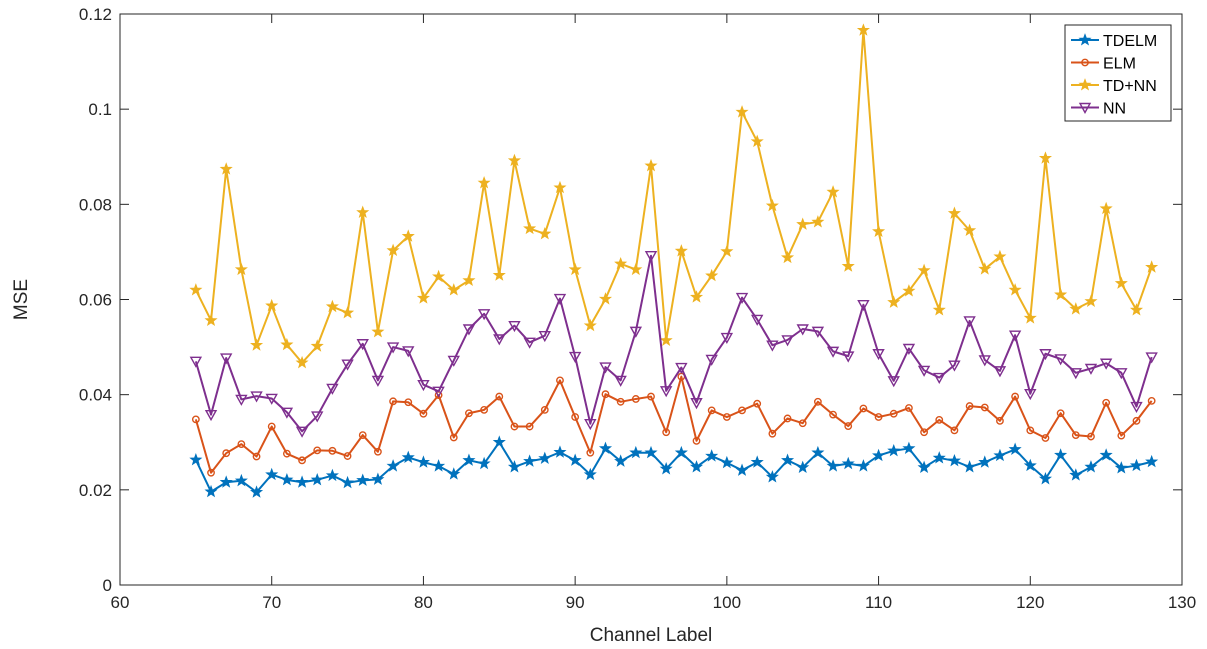  I want to click on y-tick-label: 0.1, so click(100, 109).